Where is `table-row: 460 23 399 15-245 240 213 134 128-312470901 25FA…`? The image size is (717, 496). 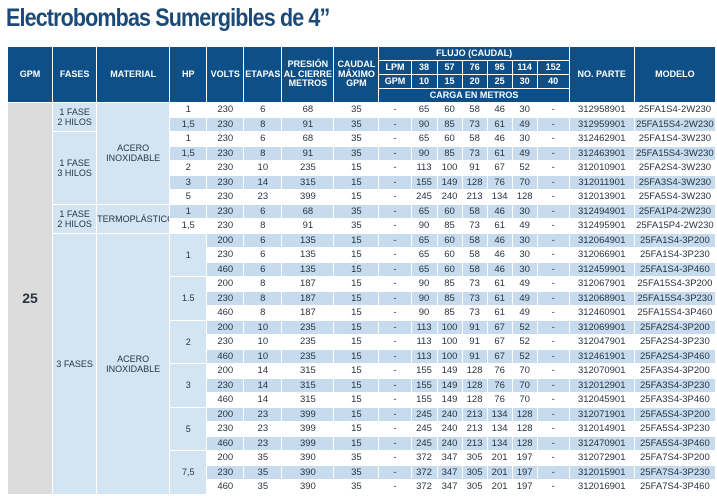
table-row: 460 23 399 15-245 240 213 134 128-312470901 25FA… is located at coordinates (362, 443).